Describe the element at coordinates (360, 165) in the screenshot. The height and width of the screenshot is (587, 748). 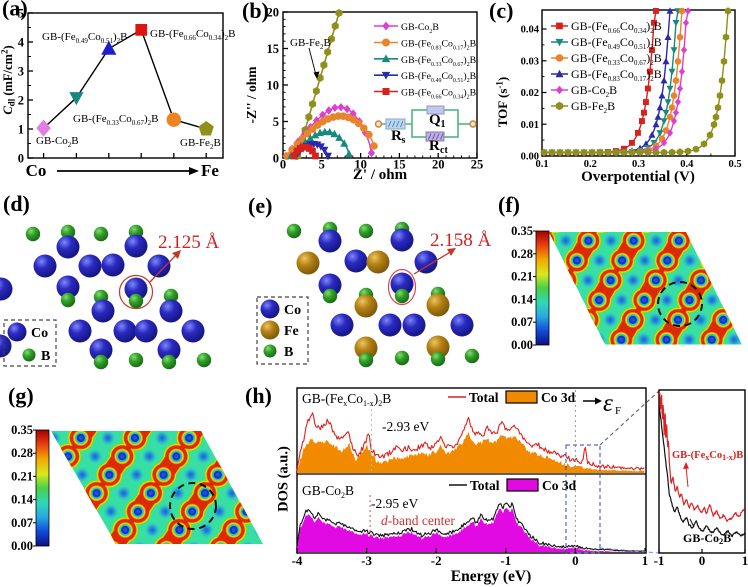
I see `svg-text: 10` at that location.